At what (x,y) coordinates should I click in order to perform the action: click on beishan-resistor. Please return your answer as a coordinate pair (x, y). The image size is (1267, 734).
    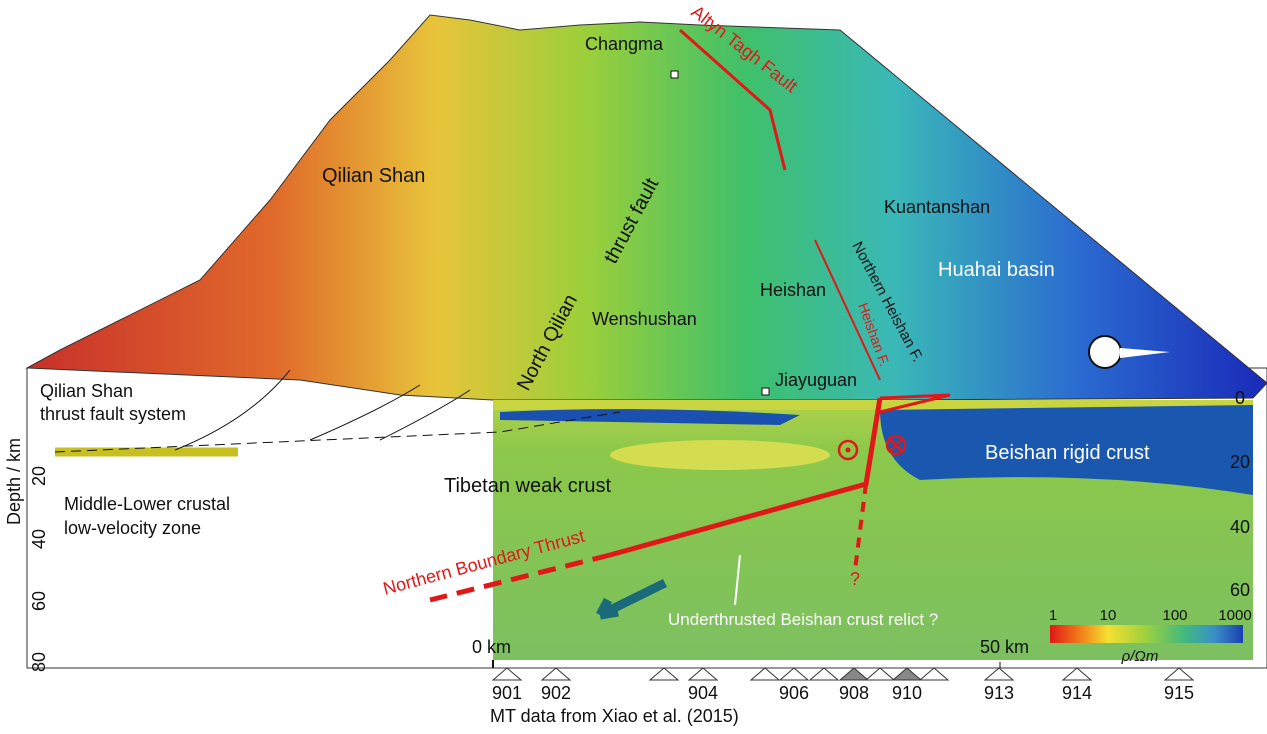
    Looking at the image, I should click on (1066, 450).